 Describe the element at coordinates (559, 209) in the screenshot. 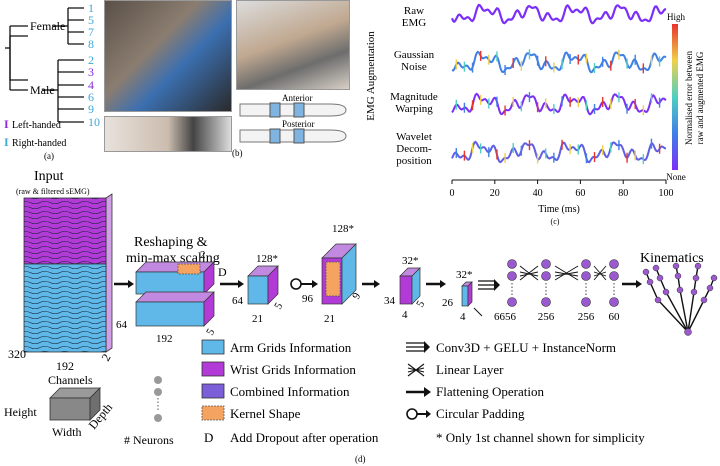

I see `x-axis-label: Time (ms)` at that location.